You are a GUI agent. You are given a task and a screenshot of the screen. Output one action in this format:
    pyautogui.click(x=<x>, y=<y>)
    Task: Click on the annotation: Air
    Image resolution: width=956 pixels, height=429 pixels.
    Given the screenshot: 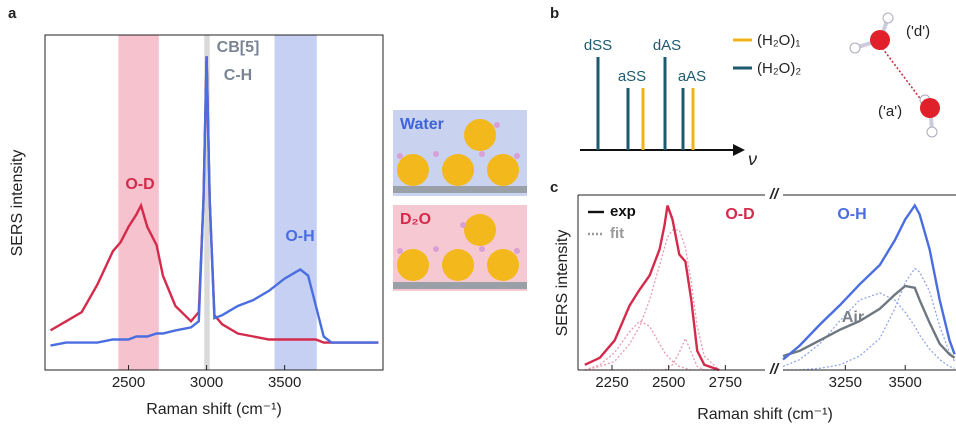 What is the action you would take?
    pyautogui.click(x=853, y=317)
    